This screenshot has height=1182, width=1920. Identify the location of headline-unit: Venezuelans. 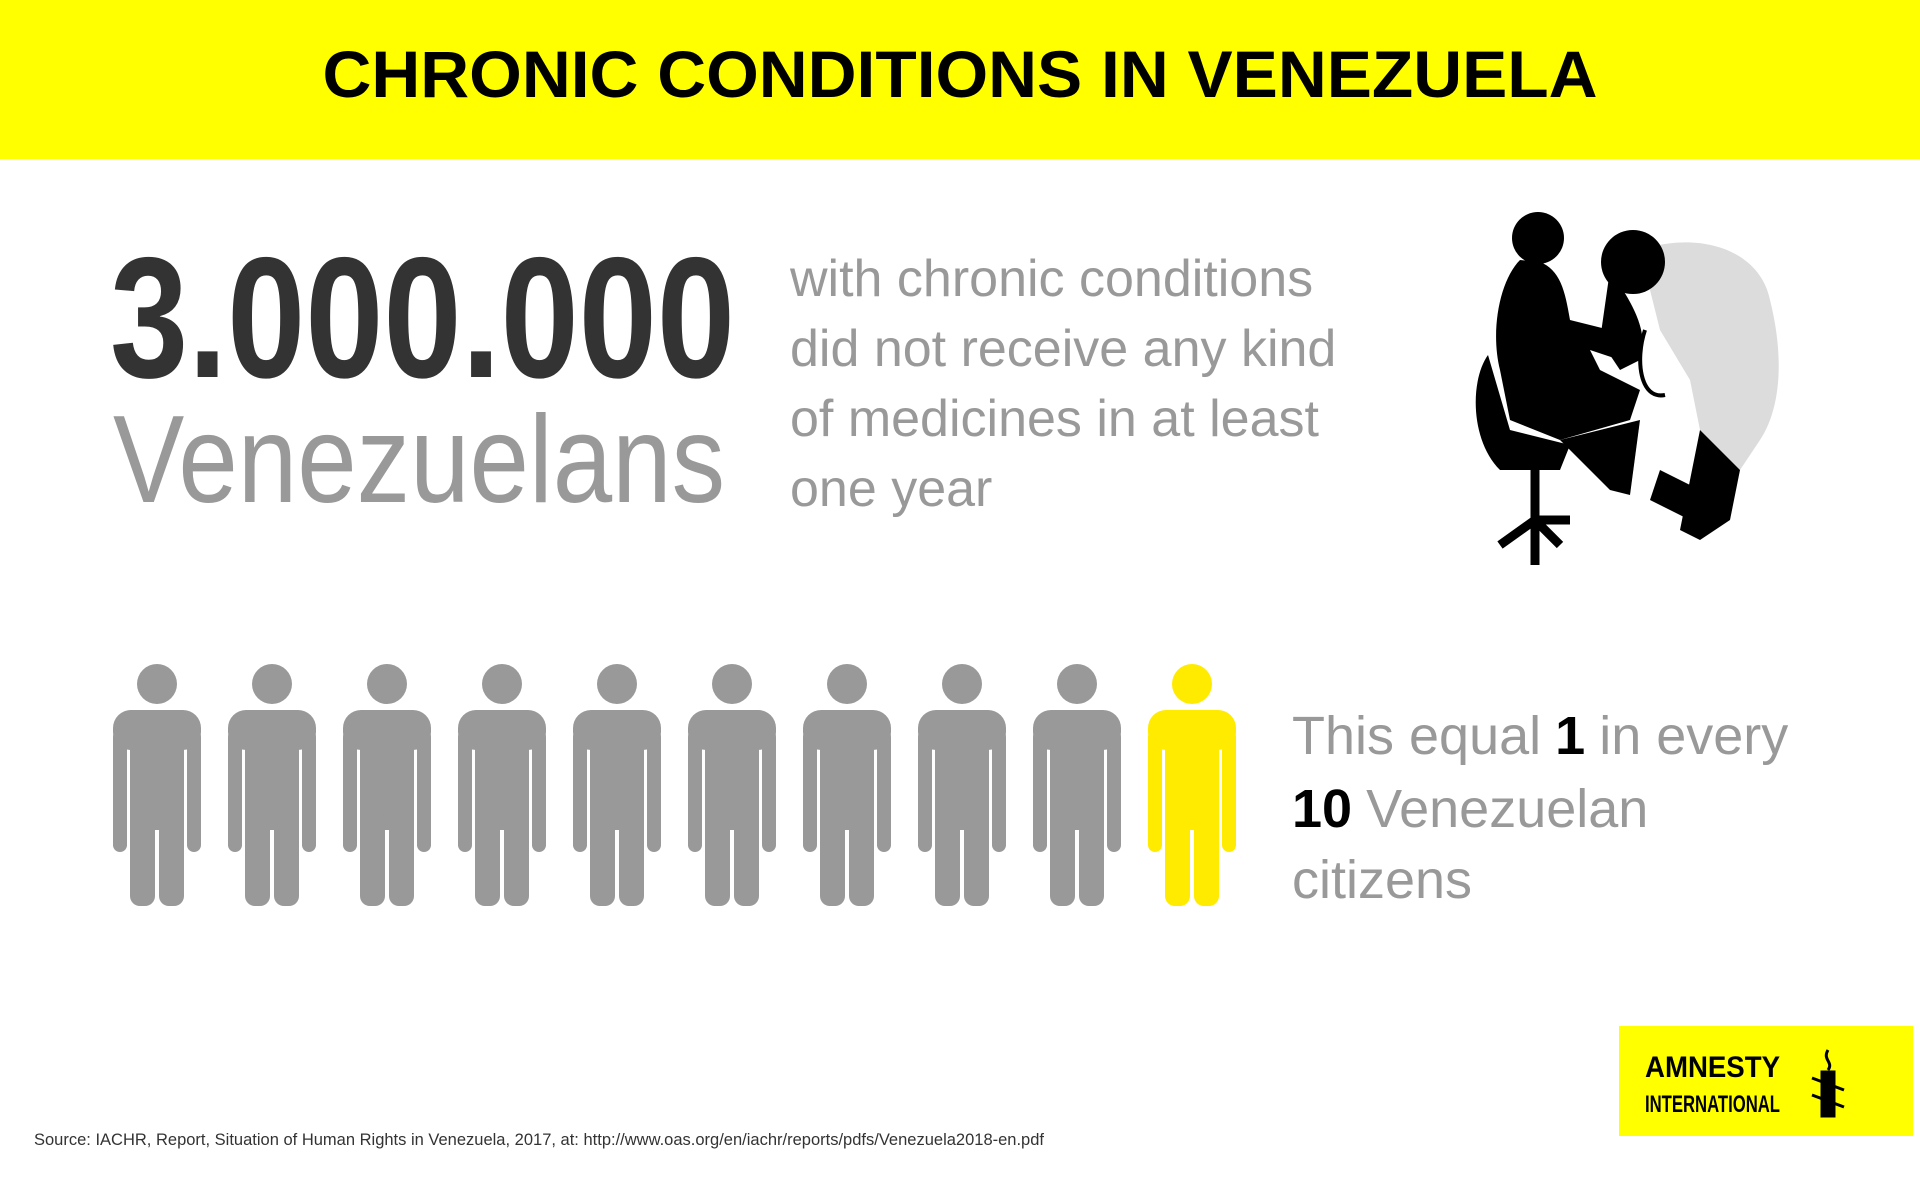
(419, 460).